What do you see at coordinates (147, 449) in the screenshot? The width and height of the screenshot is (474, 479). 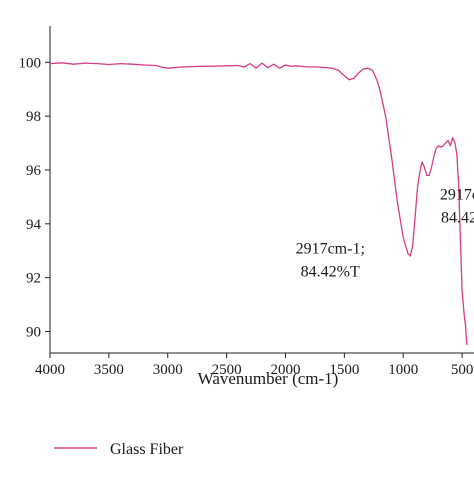 I see `legend-label-glass-fiber: Glass Fiber` at bounding box center [147, 449].